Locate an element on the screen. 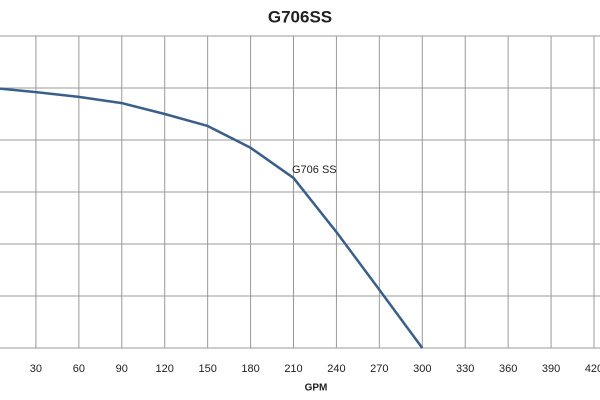 This screenshot has width=600, height=400. x-tick-label: 30 is located at coordinates (36, 369).